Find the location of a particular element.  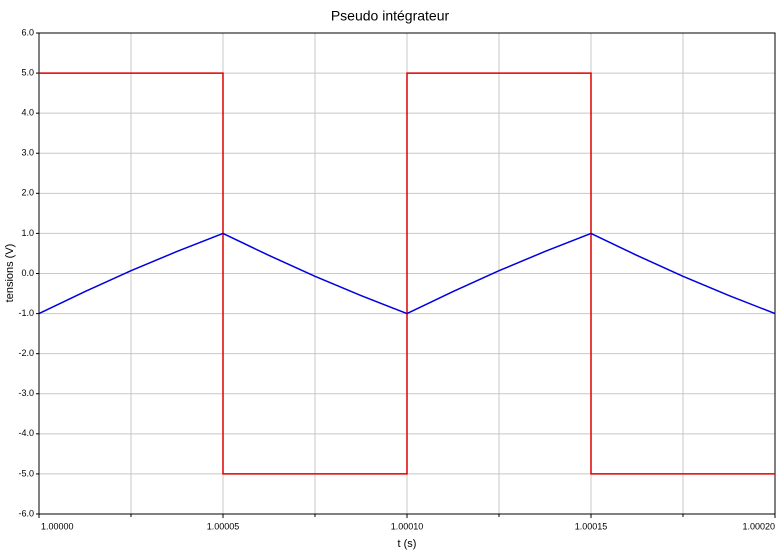

x-axis-label: t (s) is located at coordinates (407, 544).